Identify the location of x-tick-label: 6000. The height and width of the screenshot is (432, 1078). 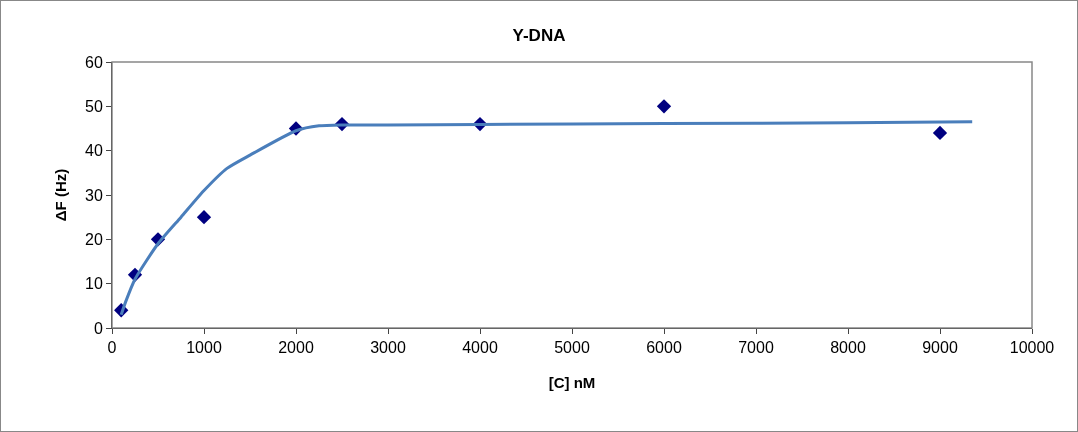
(664, 348).